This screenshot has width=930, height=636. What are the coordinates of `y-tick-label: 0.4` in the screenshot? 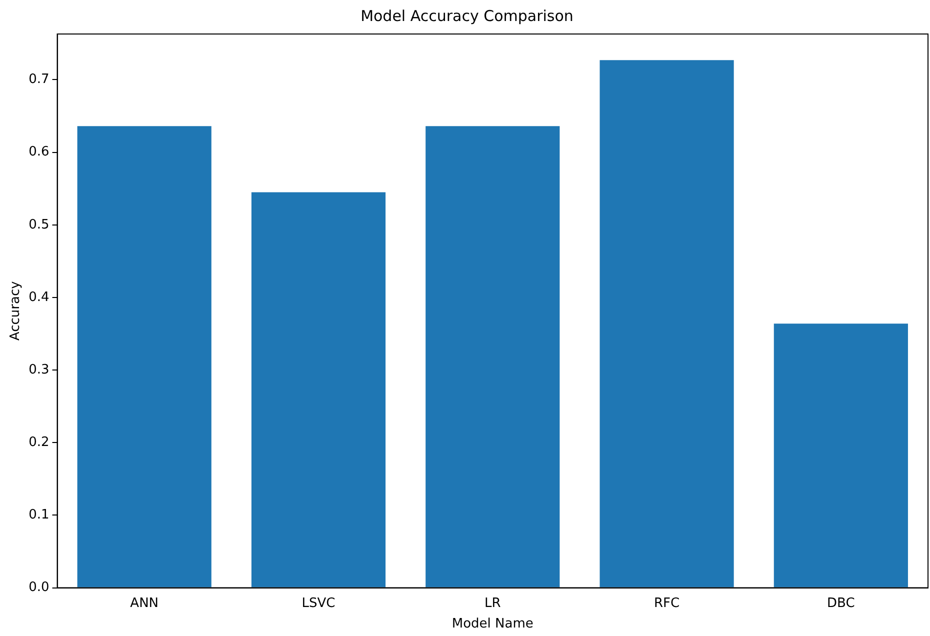 It's located at (39, 297).